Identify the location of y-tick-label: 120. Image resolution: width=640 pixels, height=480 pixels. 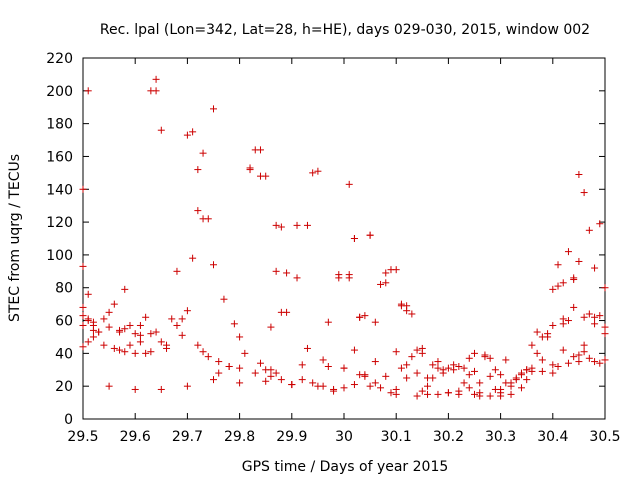
(59, 223).